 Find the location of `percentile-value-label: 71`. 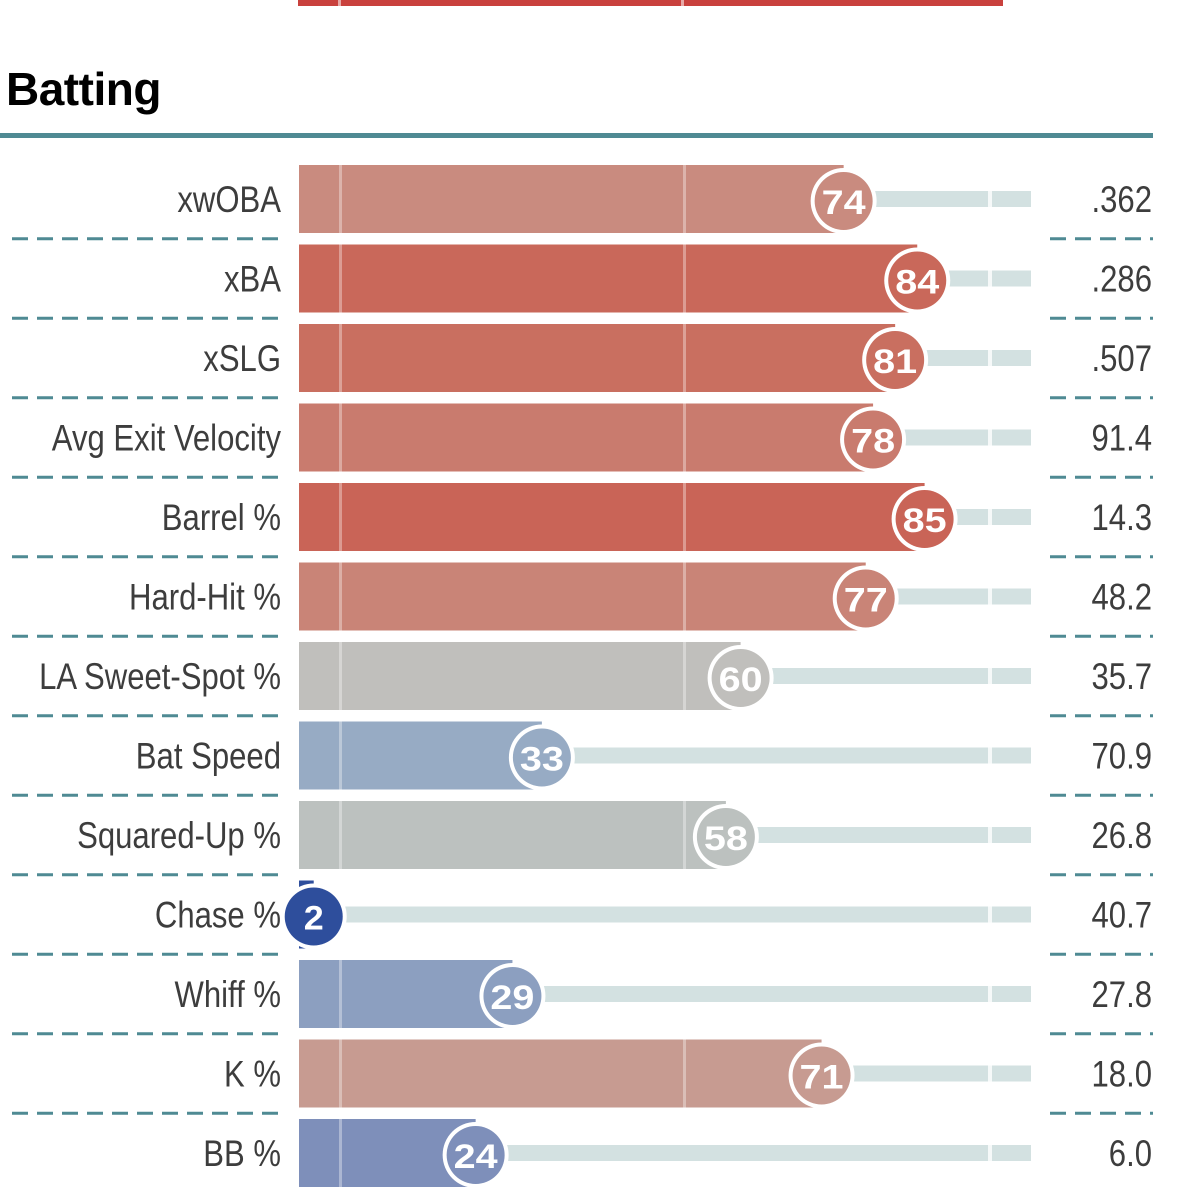

percentile-value-label: 71 is located at coordinates (822, 1078).